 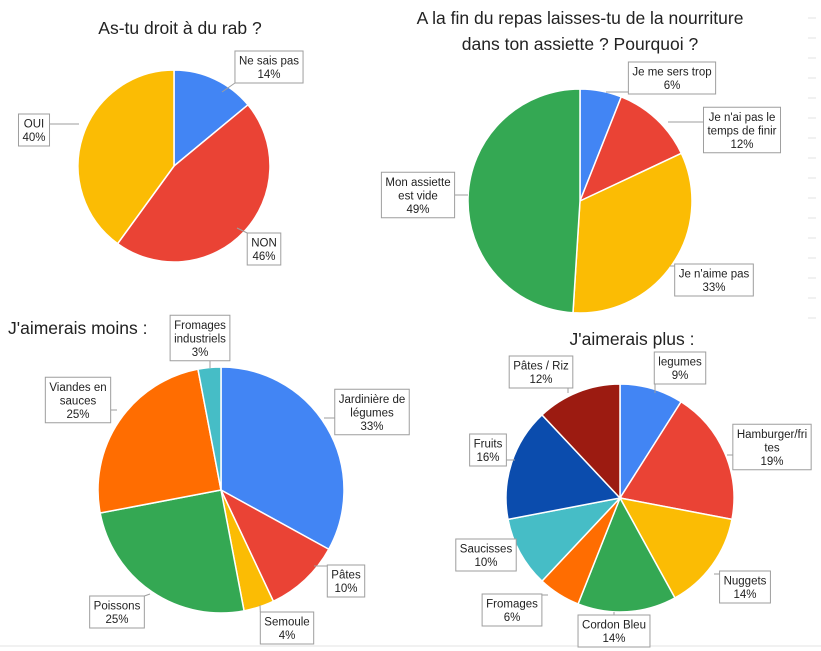 What do you see at coordinates (33, 138) in the screenshot?
I see `slice-percent-label: 40%` at bounding box center [33, 138].